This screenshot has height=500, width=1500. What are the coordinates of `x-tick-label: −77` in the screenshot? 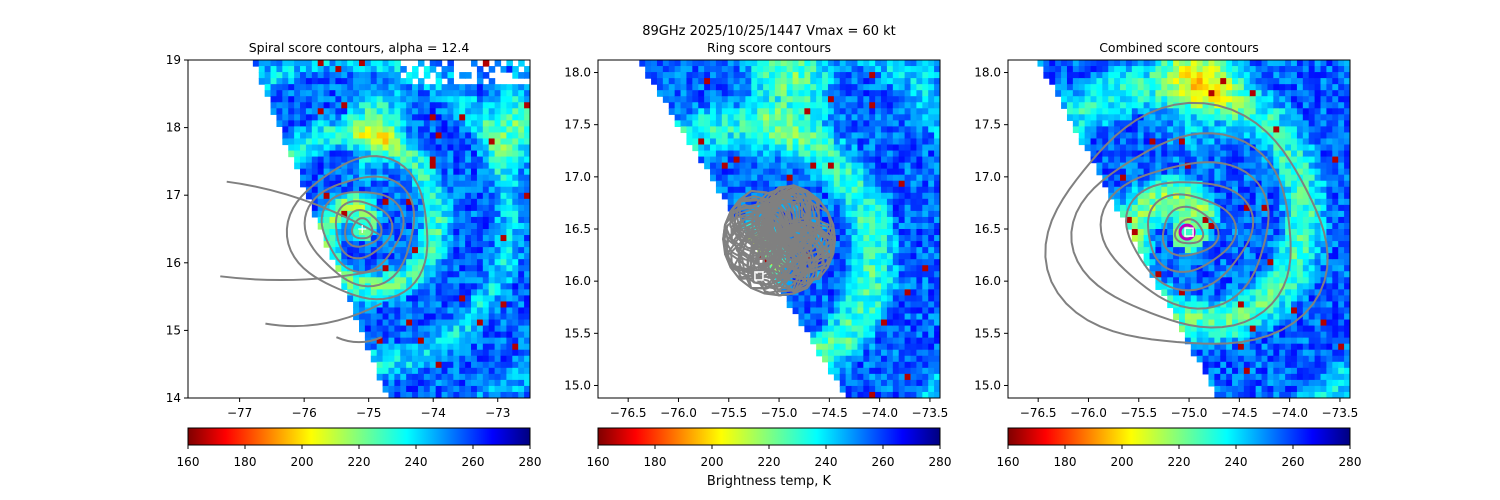 It's located at (239, 413).